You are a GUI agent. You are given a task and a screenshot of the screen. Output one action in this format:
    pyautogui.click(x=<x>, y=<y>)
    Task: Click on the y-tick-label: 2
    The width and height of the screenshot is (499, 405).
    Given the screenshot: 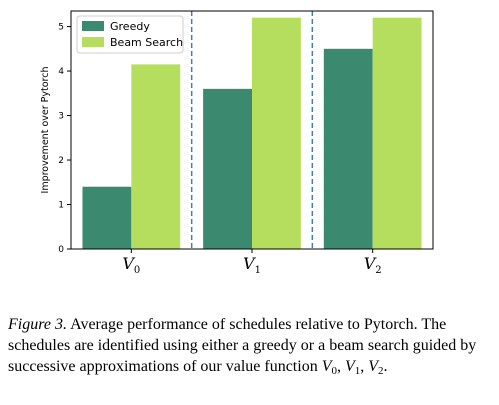 What is the action you would take?
    pyautogui.click(x=61, y=161)
    